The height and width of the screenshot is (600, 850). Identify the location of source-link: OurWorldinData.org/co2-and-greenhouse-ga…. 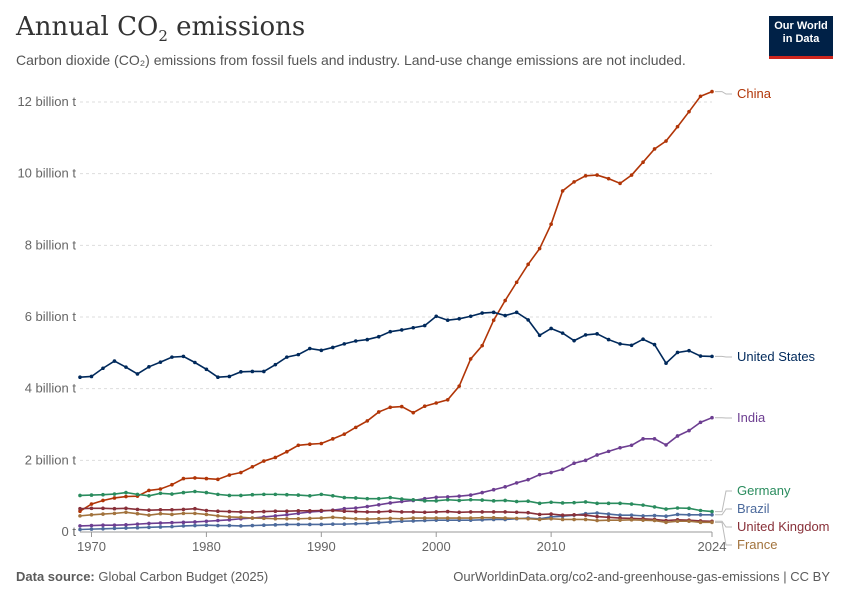
(641, 576).